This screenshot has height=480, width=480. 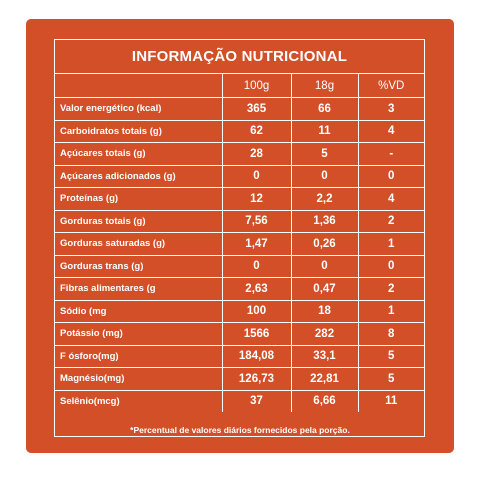 What do you see at coordinates (256, 400) in the screenshot?
I see `value-100g: 37` at bounding box center [256, 400].